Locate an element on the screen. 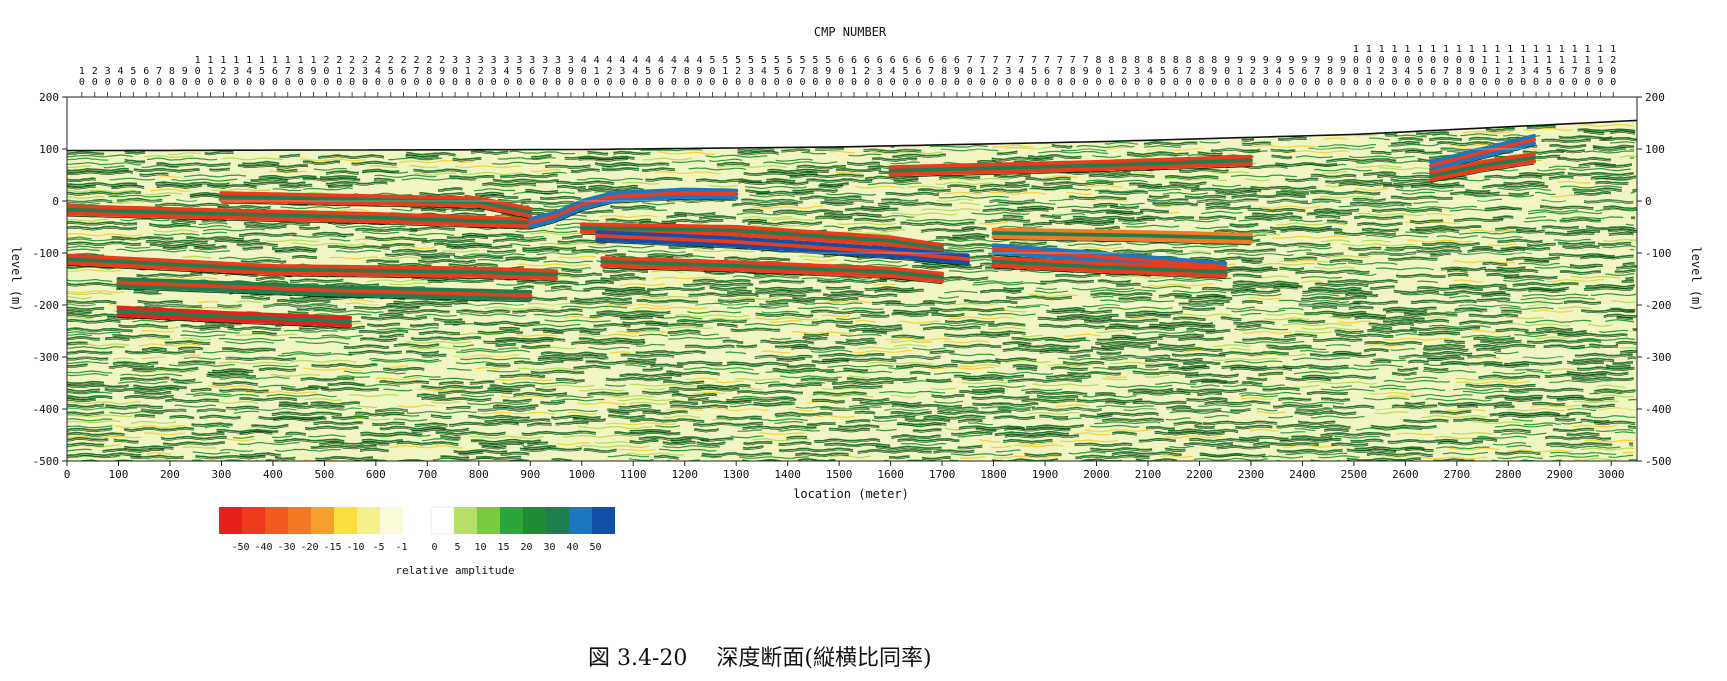 The image size is (1727, 681). colorbar-tick-label: -5 is located at coordinates (378, 547).